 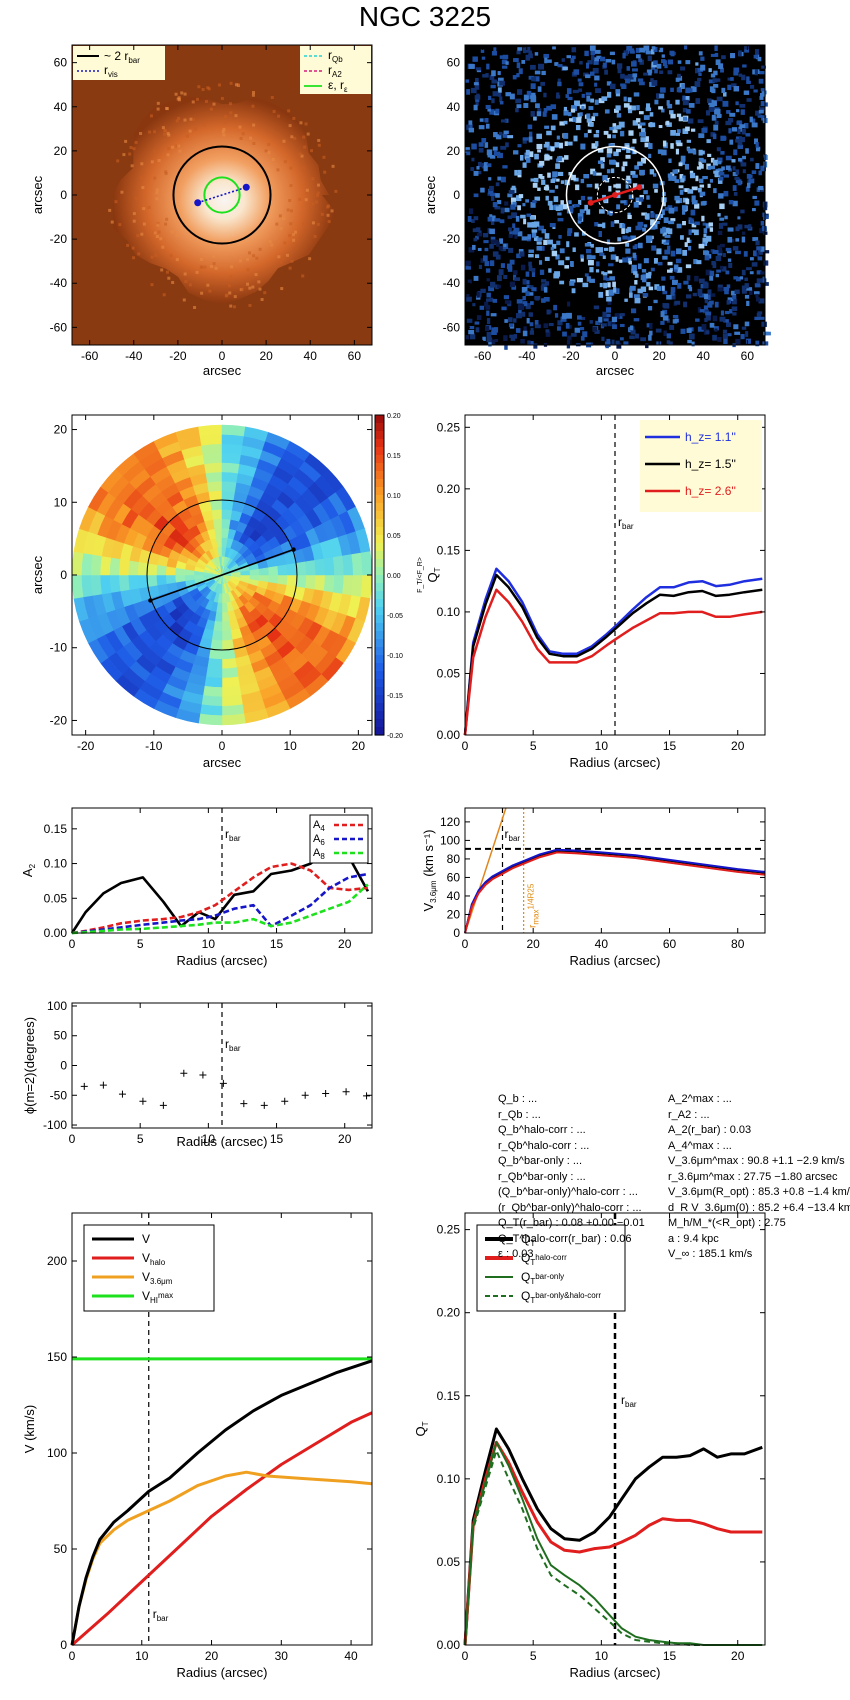 I want to click on x-tick-label: 0, so click(x=72, y=1656).